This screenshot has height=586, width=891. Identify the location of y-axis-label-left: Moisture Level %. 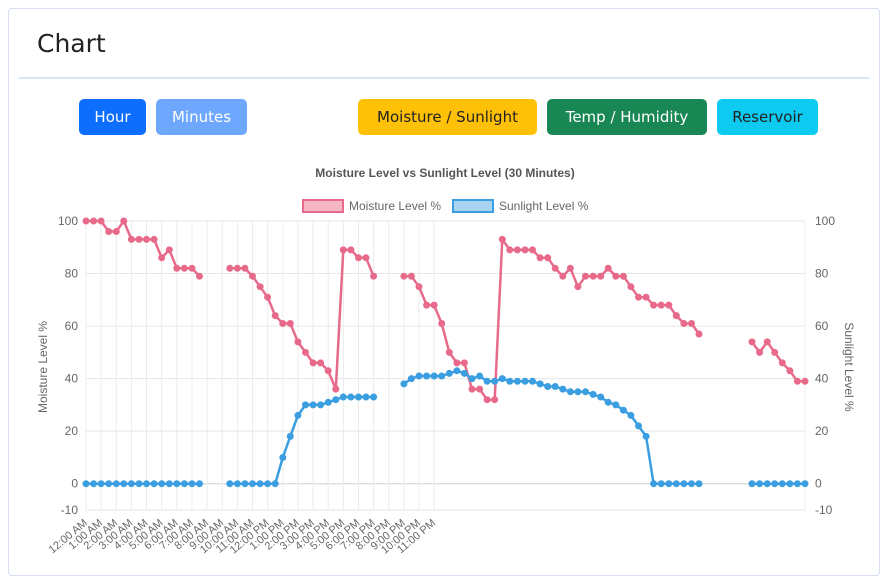
(43, 367).